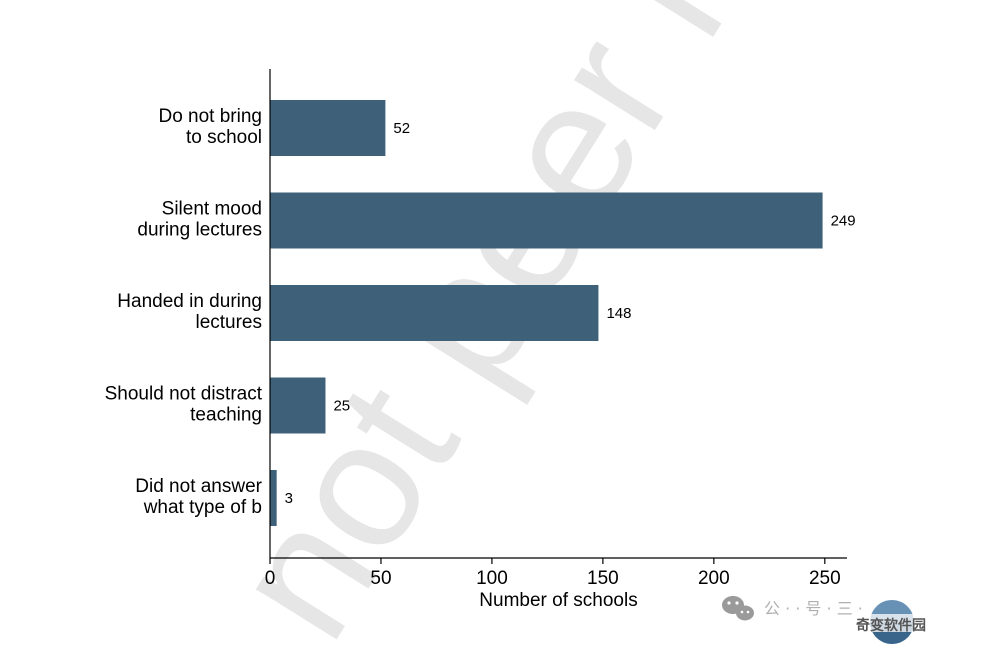 The height and width of the screenshot is (650, 992). What do you see at coordinates (738, 608) in the screenshot?
I see `wechat-icon` at bounding box center [738, 608].